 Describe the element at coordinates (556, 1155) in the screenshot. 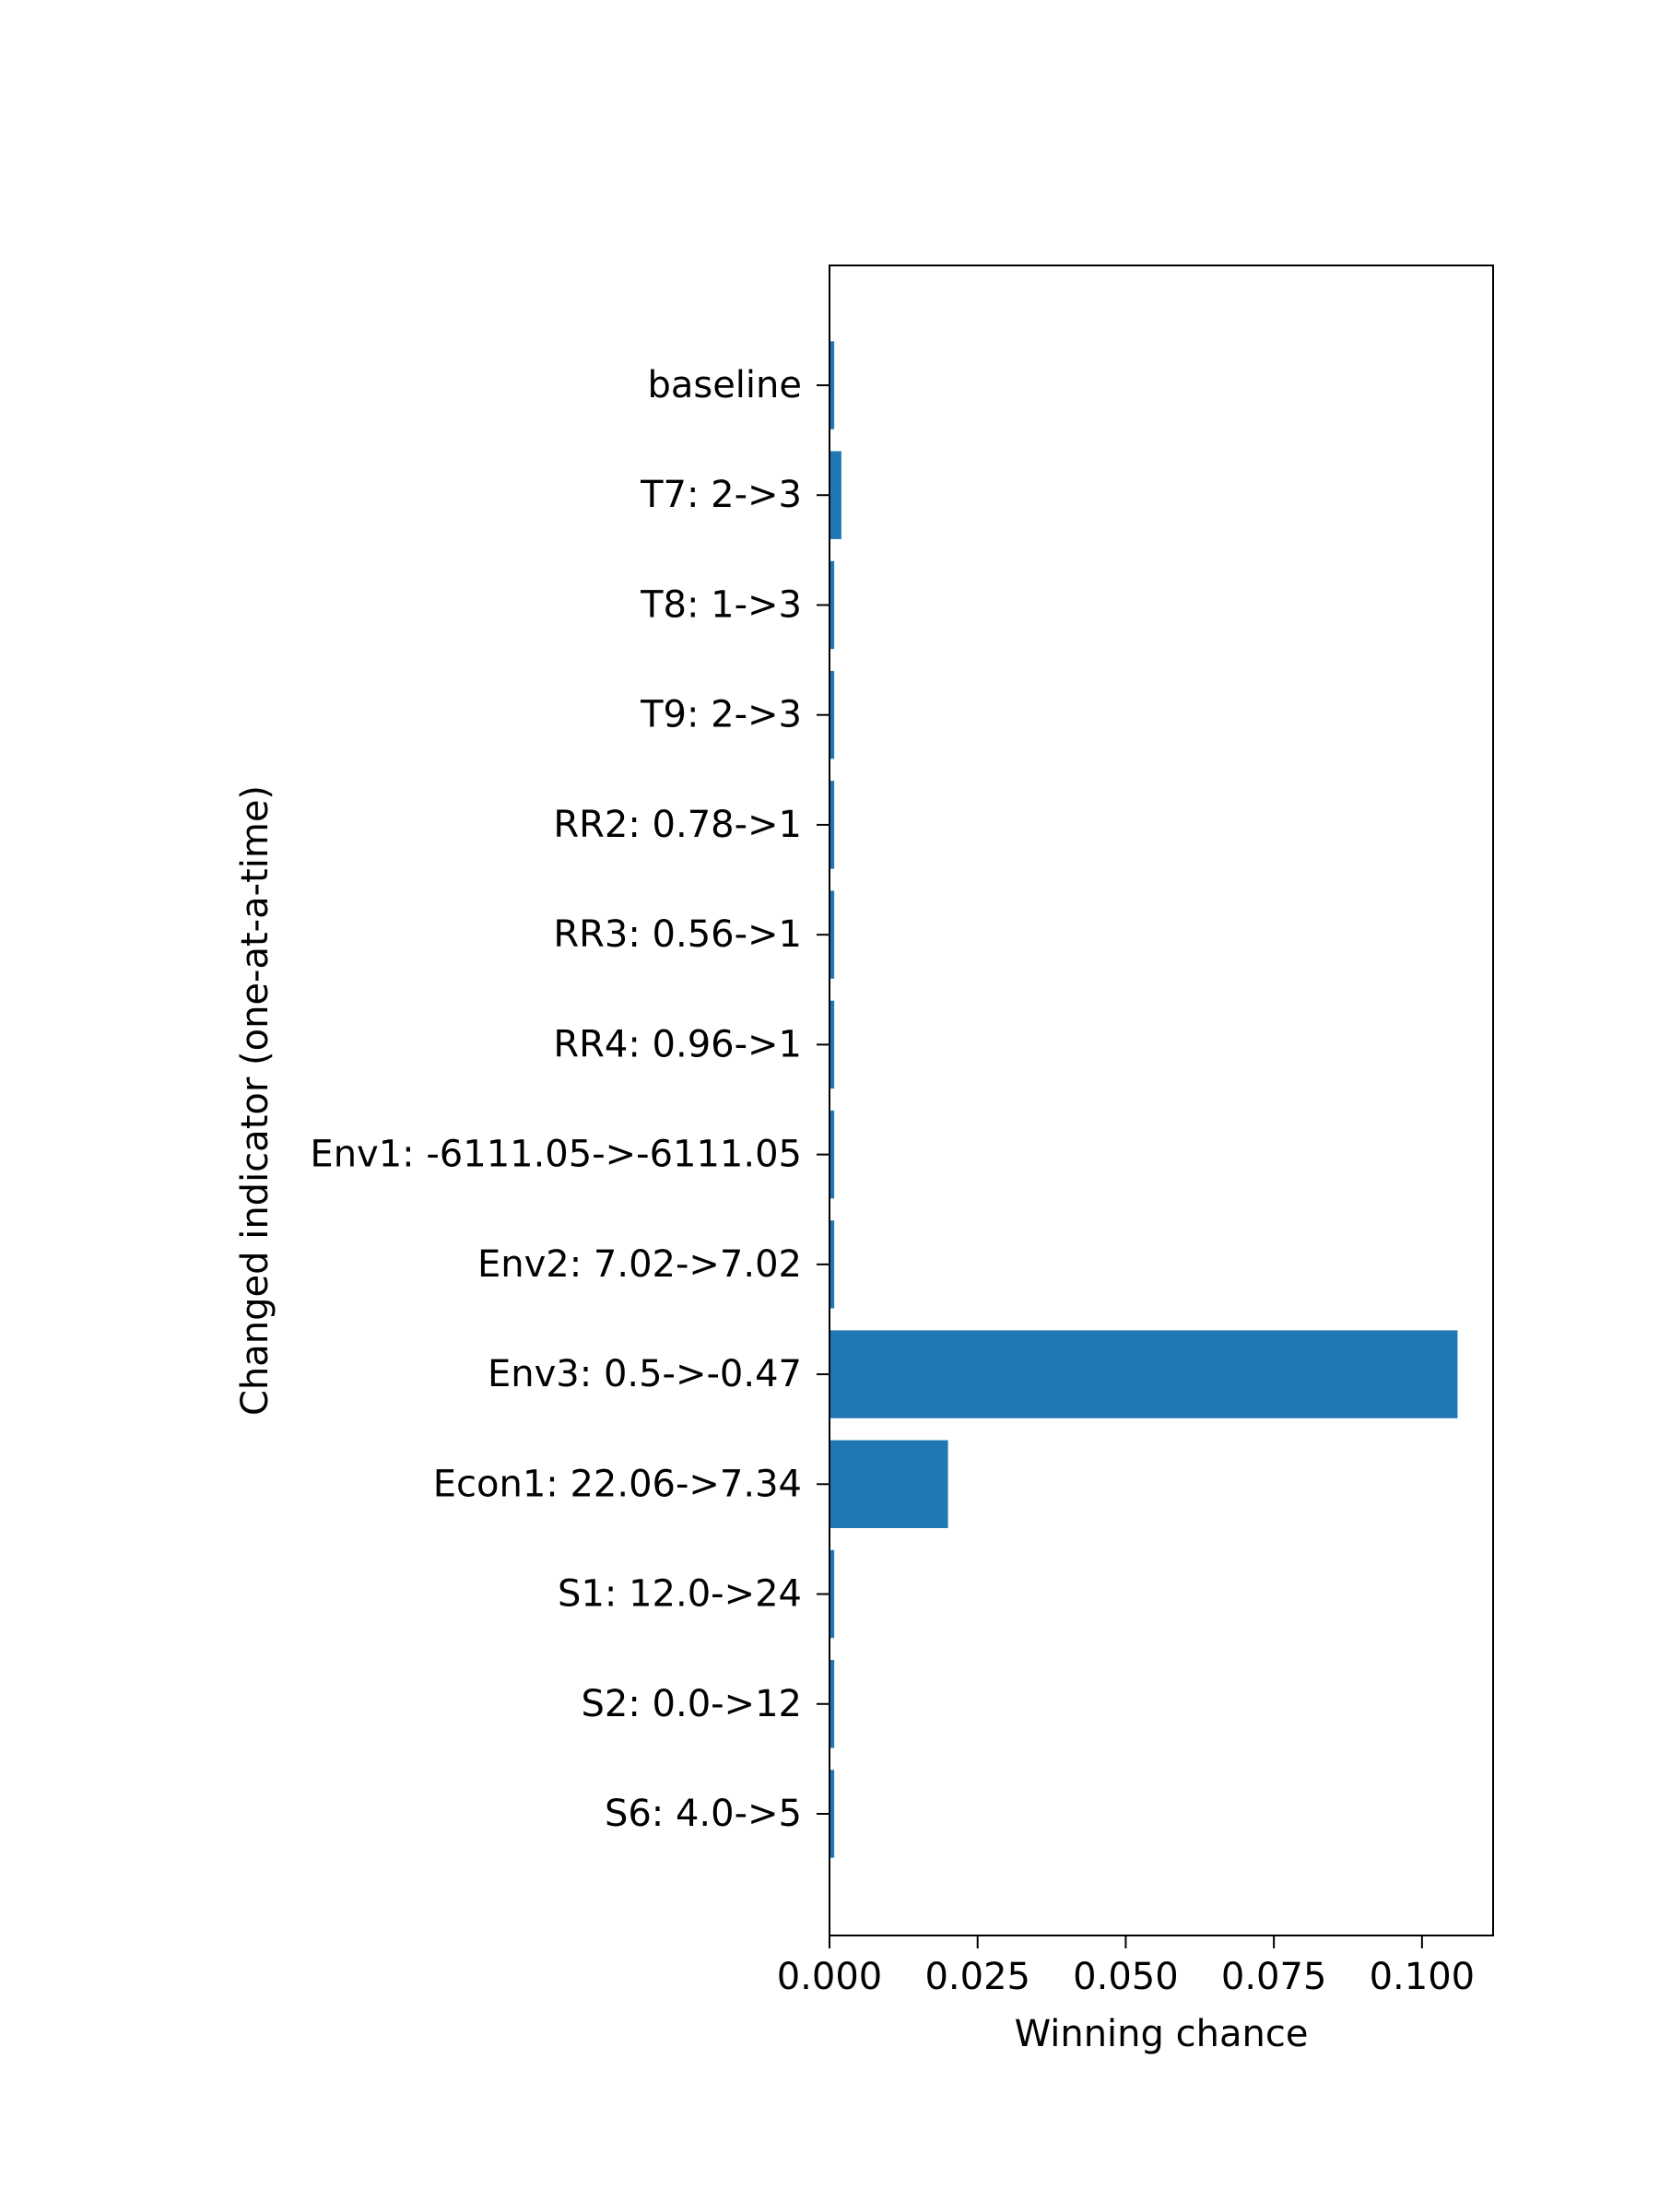

I see `y-tick-label: Env1: -6111.05->-6111.05` at that location.